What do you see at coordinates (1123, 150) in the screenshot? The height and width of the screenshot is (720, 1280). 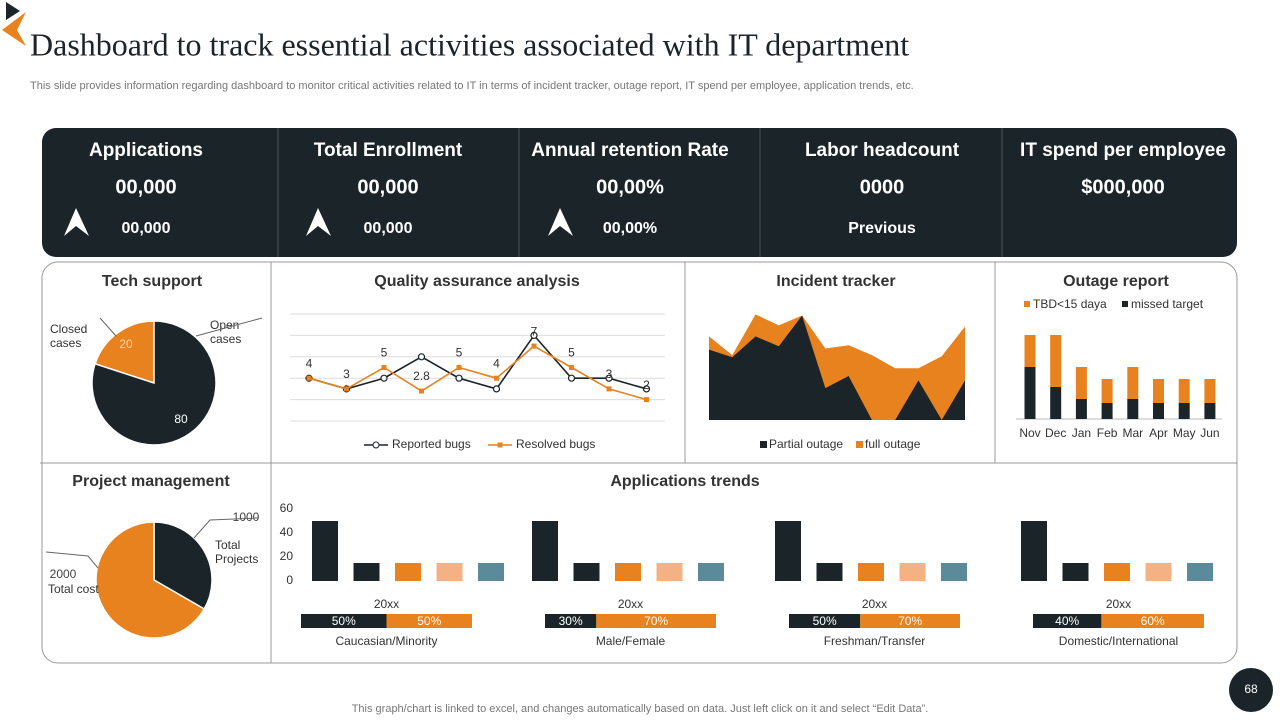 I see `kpi-title: IT spend per employee` at bounding box center [1123, 150].